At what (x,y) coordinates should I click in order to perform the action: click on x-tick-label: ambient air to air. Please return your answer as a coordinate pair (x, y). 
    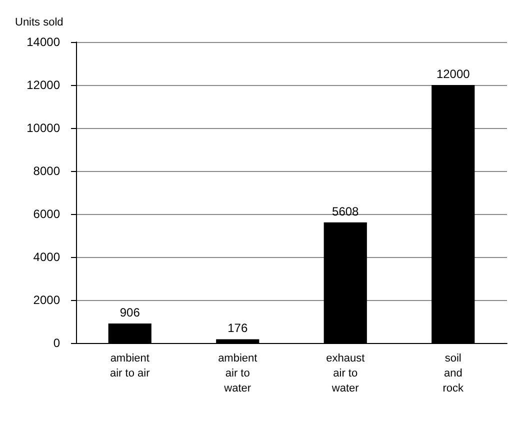
    Looking at the image, I should click on (130, 366).